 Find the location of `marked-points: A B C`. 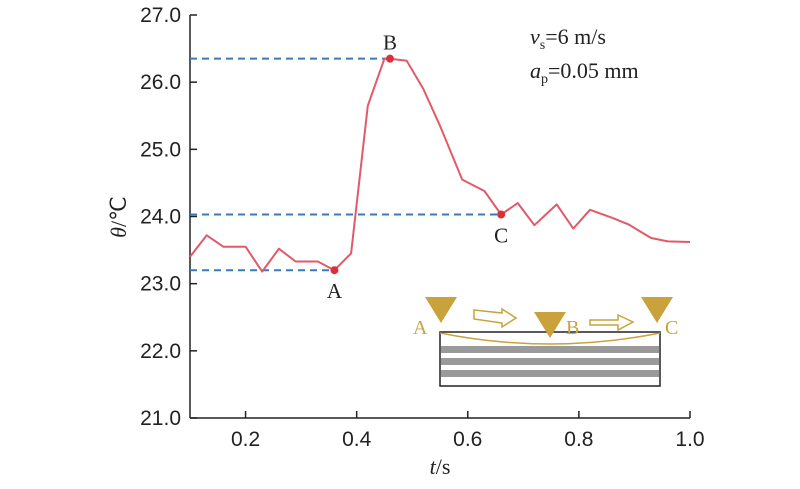

marked-points: A B C is located at coordinates (417, 167).